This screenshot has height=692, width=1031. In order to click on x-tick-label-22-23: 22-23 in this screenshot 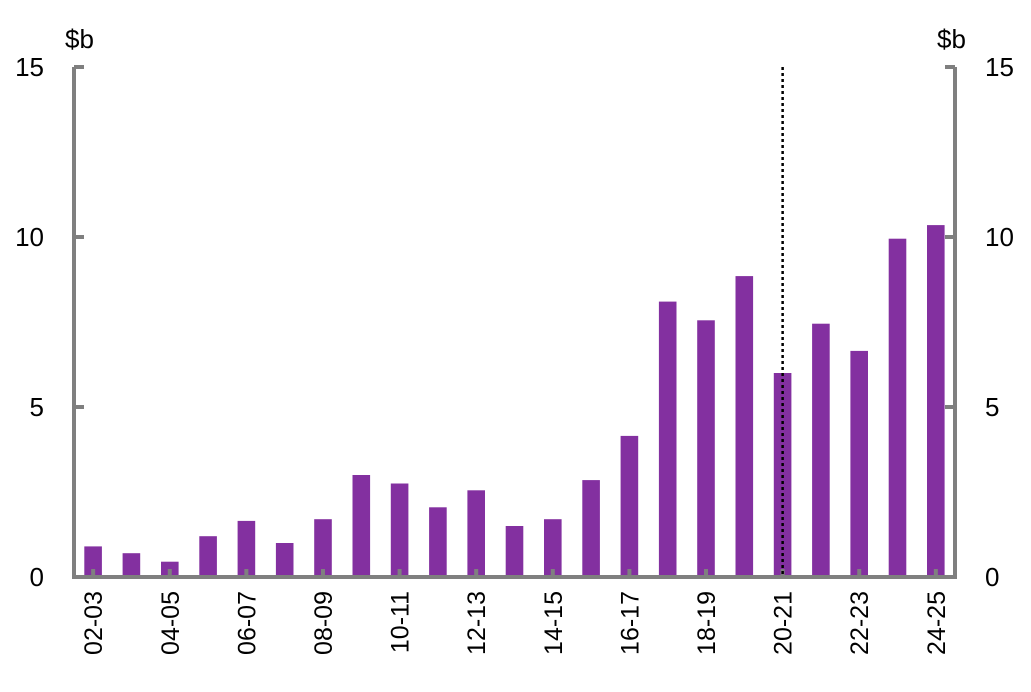, I will do `click(860, 623)`.